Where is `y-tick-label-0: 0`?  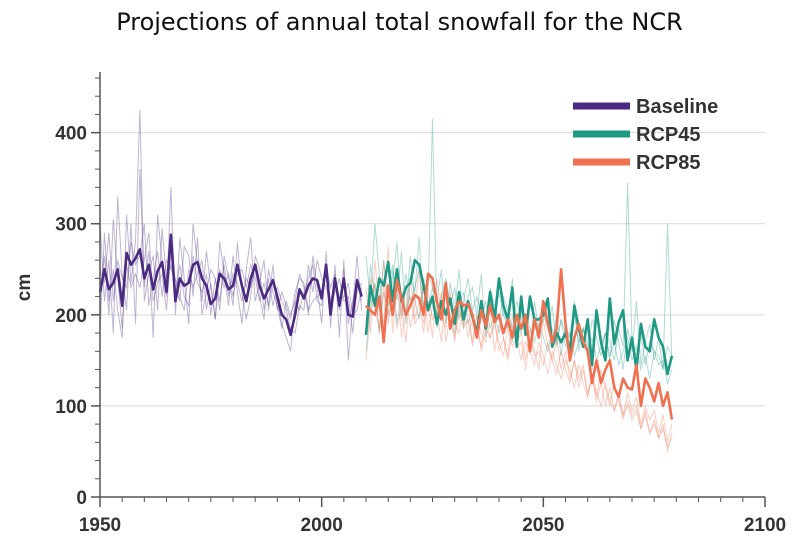
y-tick-label-0: 0 is located at coordinates (81, 498).